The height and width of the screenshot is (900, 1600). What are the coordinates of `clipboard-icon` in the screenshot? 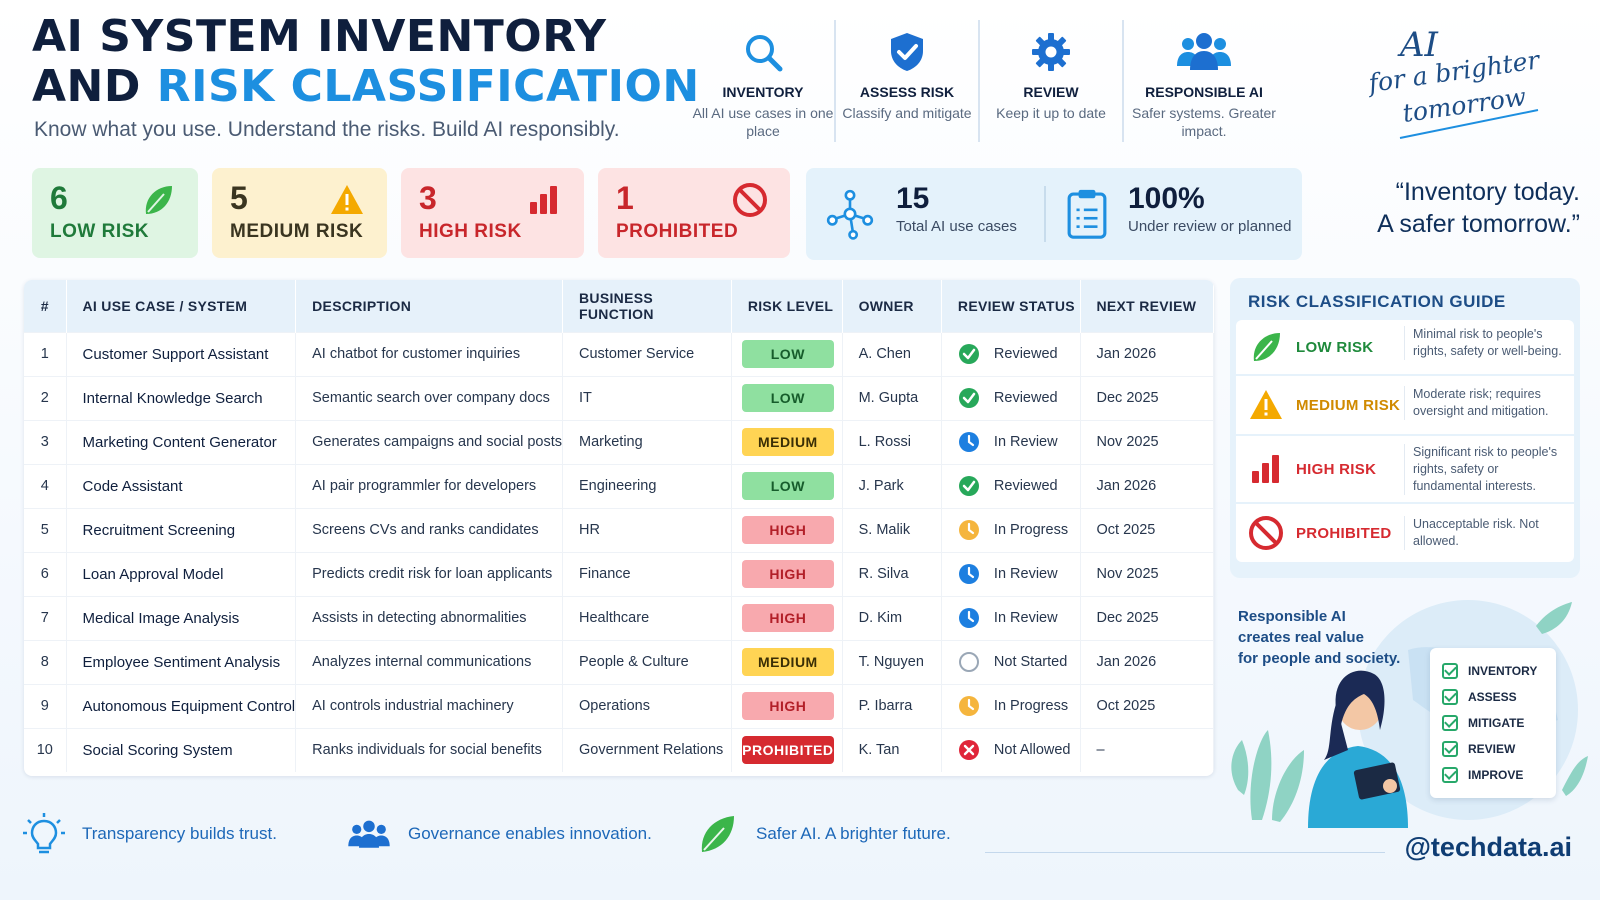 It's located at (1087, 214).